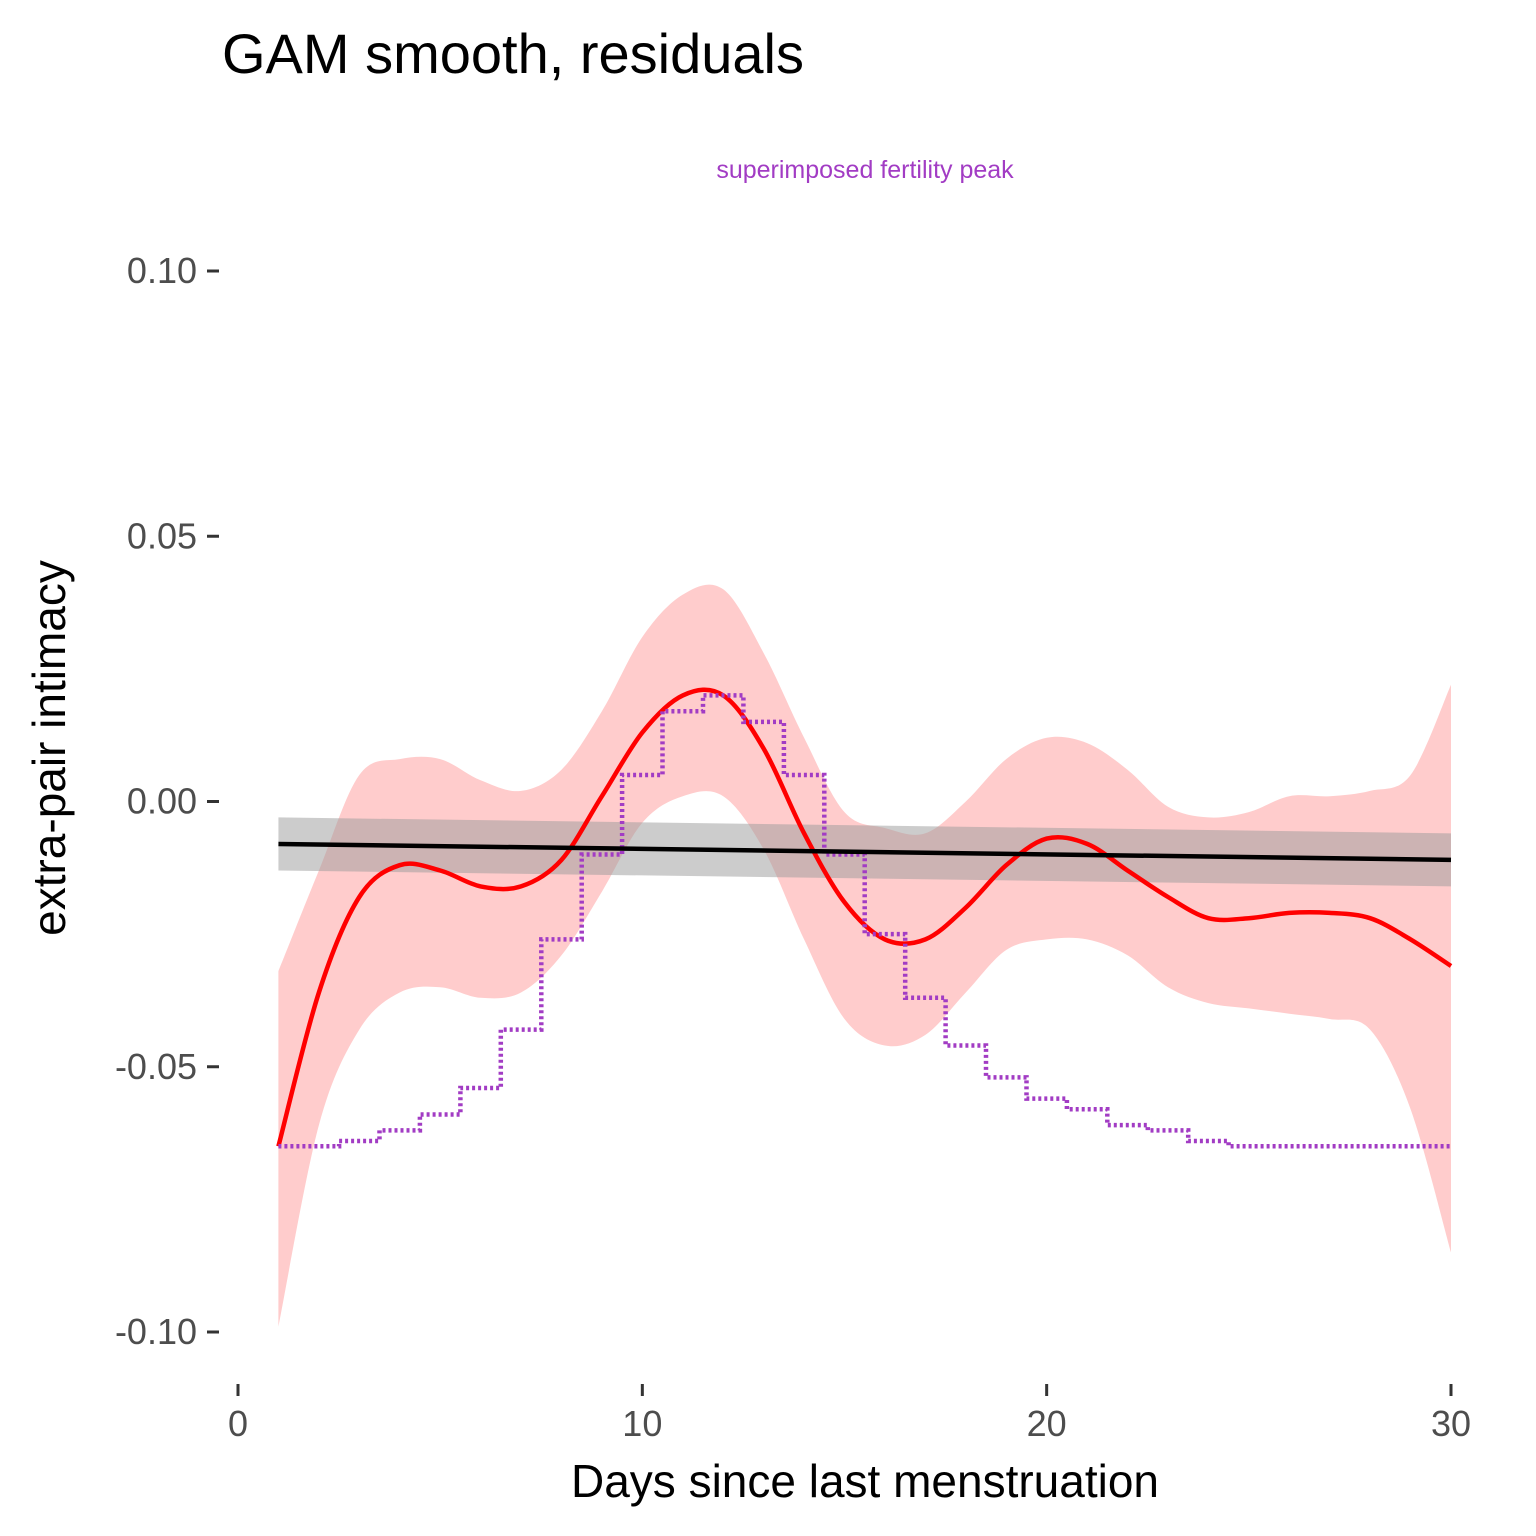 Image resolution: width=1536 pixels, height=1536 pixels. I want to click on y-tick-label: -0.10, so click(156, 1331).